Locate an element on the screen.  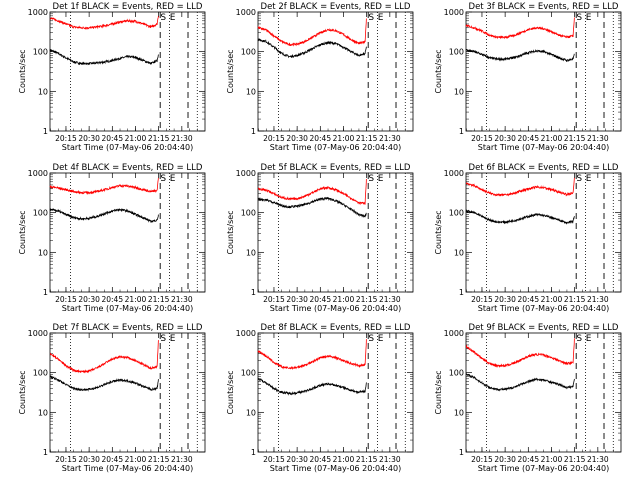
panel-title: Det 9f BLACK = Events, RED = LLD is located at coordinates (544, 328).